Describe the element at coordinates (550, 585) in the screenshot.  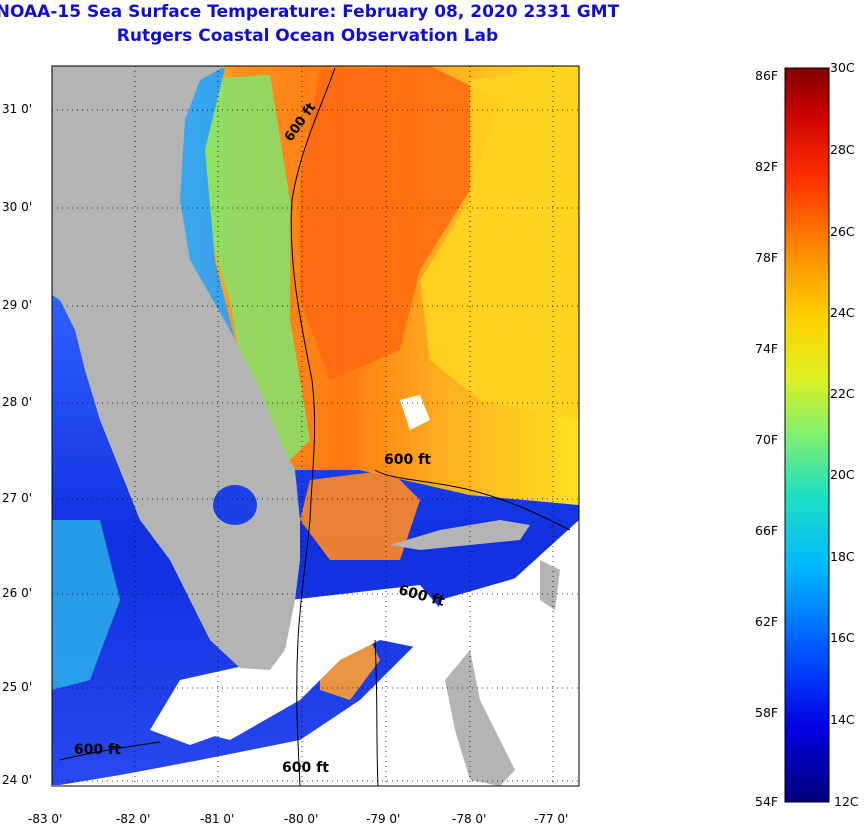
I see `eleuthera` at that location.